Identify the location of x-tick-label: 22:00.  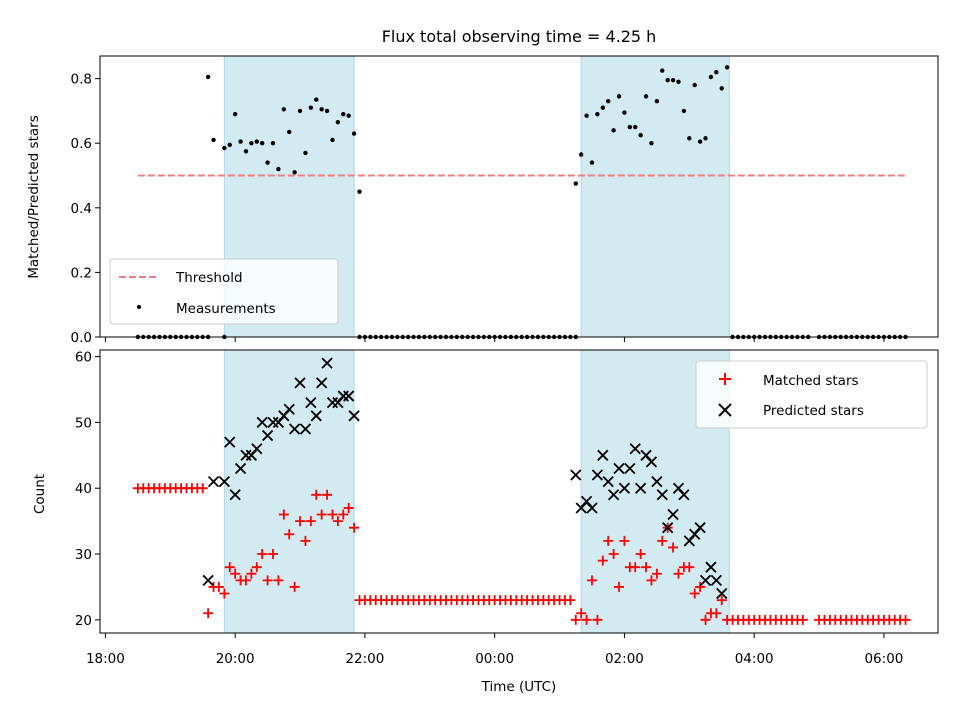
(364, 659).